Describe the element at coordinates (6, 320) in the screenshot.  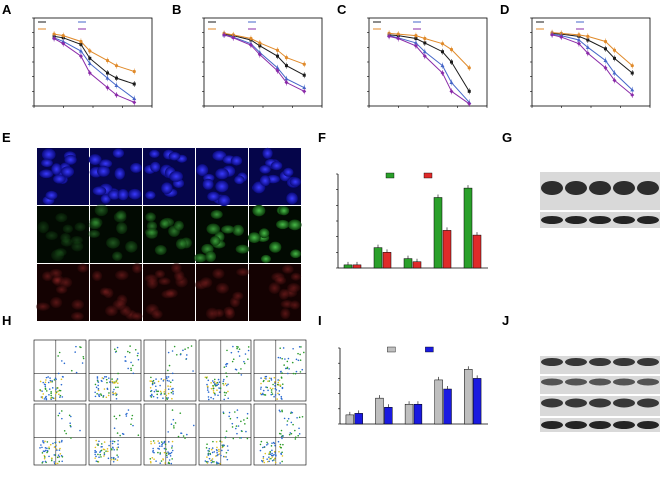
I see `panel-letter-h: H` at that location.